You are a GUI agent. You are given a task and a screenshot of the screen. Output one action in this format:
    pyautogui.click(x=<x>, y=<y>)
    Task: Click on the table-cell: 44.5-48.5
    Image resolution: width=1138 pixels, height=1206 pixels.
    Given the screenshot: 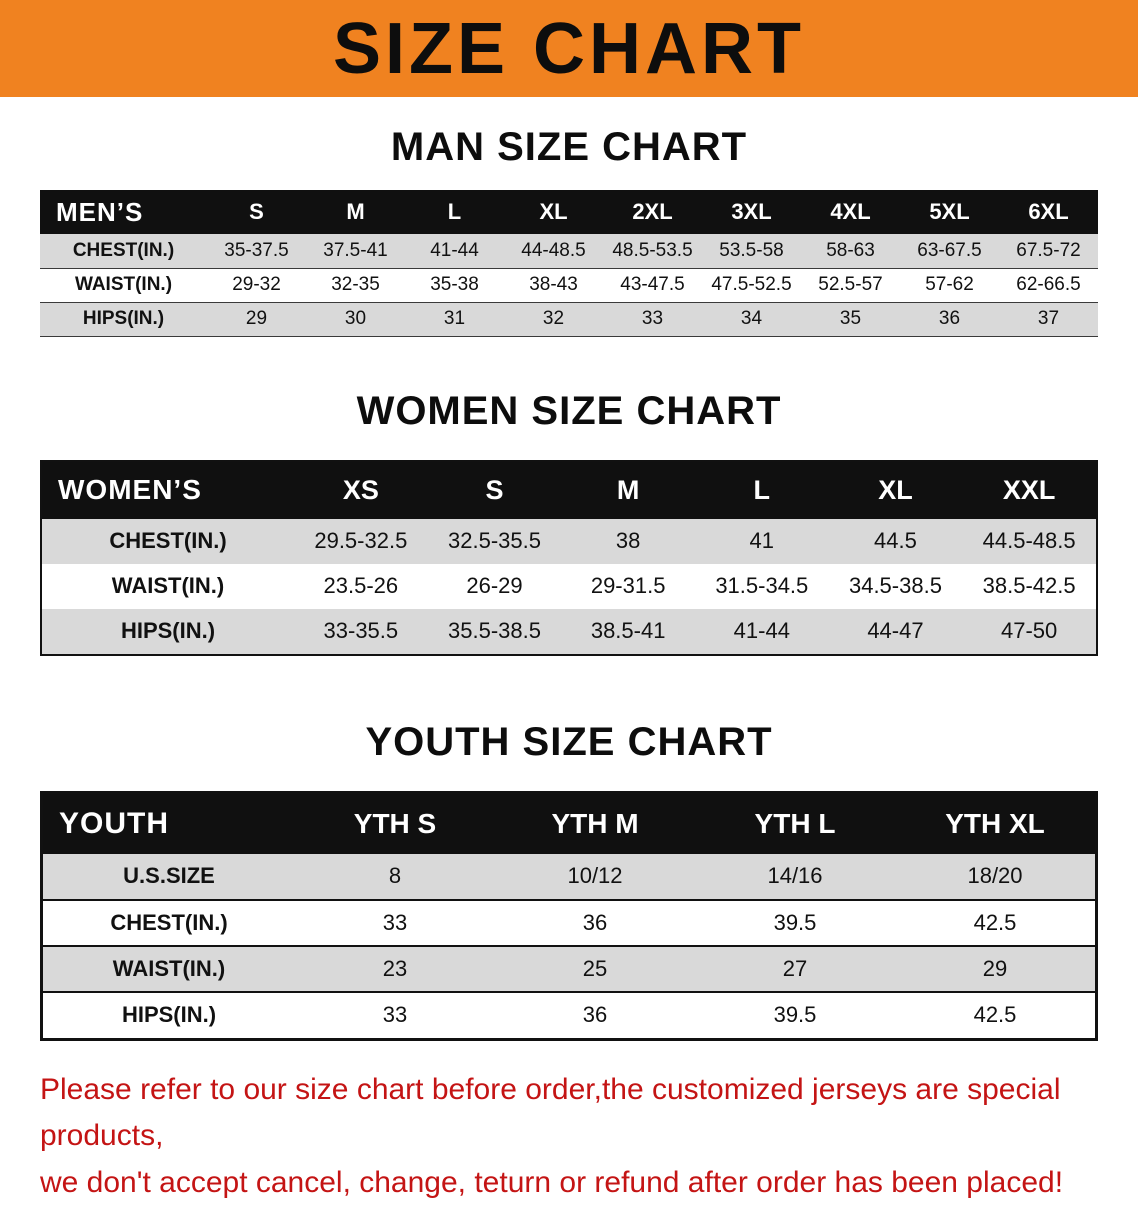 What is the action you would take?
    pyautogui.click(x=1029, y=541)
    